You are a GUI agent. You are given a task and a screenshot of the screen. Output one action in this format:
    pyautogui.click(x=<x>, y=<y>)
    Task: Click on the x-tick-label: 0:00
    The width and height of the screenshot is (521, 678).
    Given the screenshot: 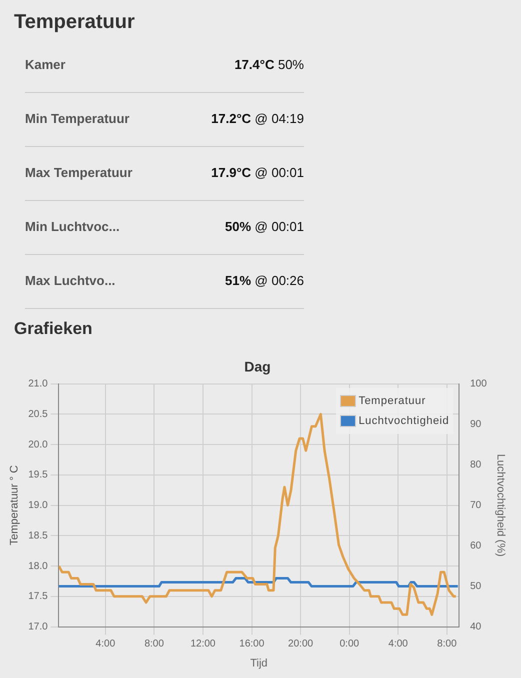 What is the action you would take?
    pyautogui.click(x=350, y=644)
    